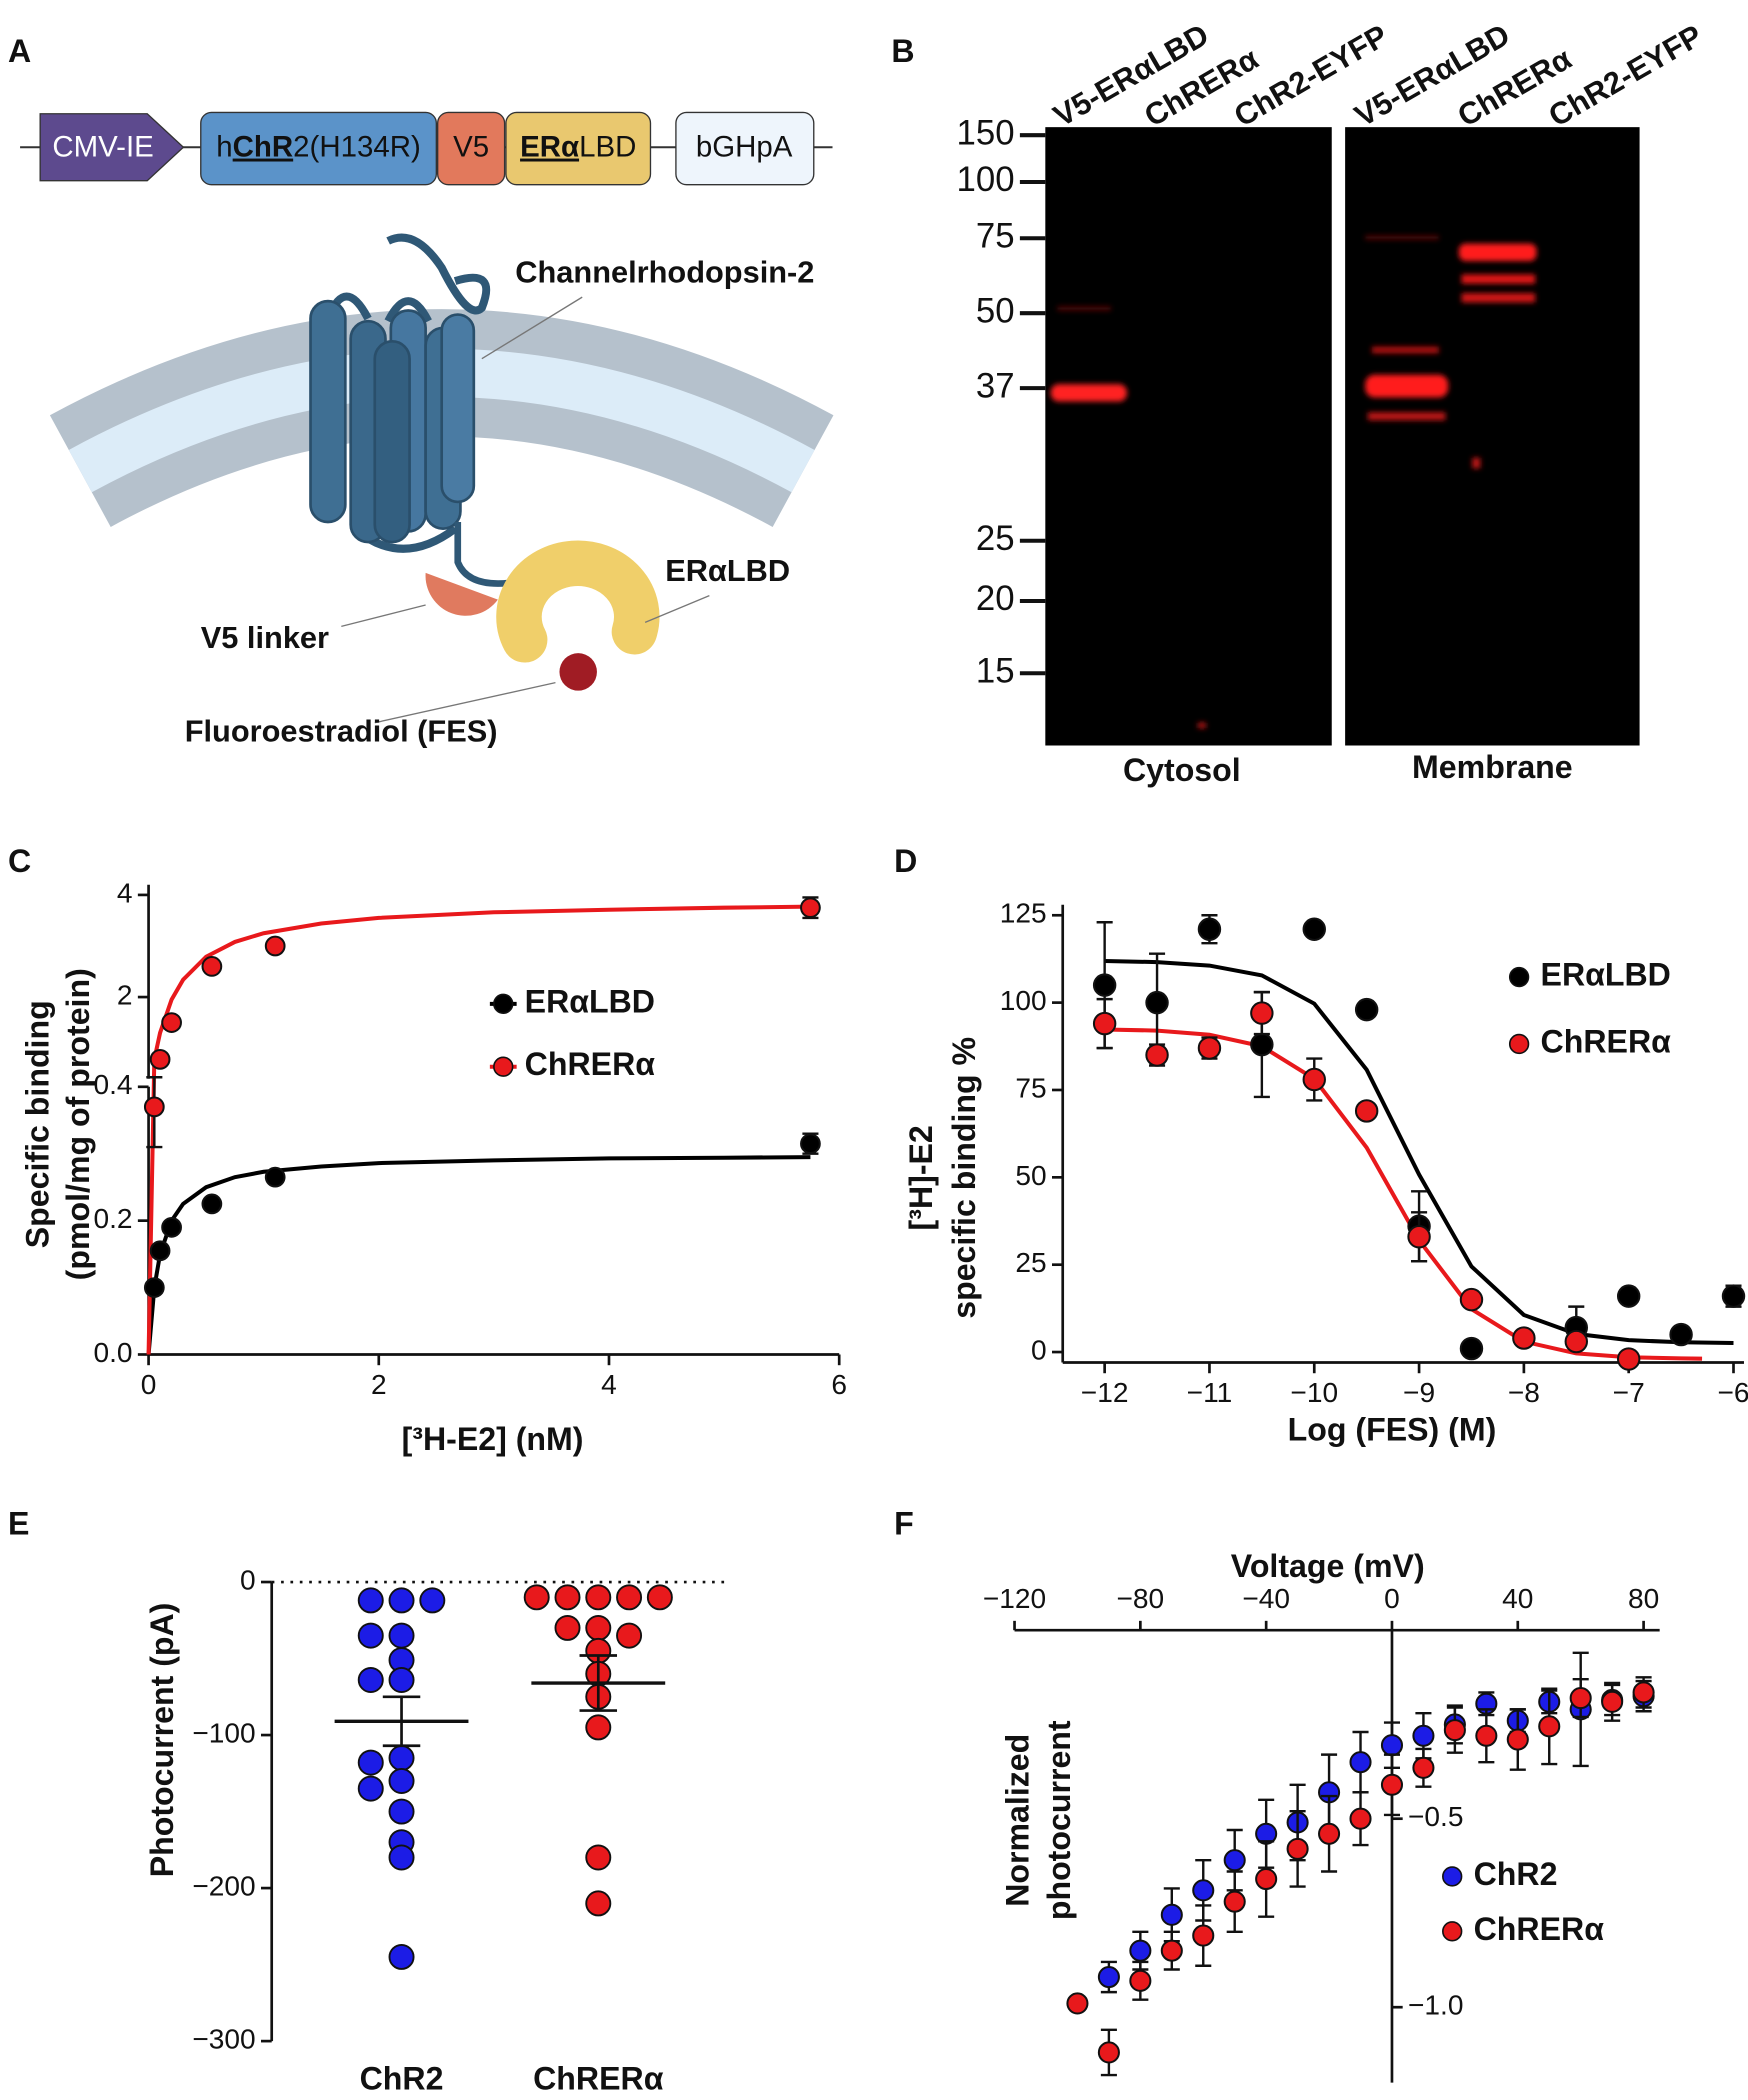 This screenshot has height=2100, width=1748. What do you see at coordinates (471, 146) in the screenshot?
I see `v5-label: V5` at bounding box center [471, 146].